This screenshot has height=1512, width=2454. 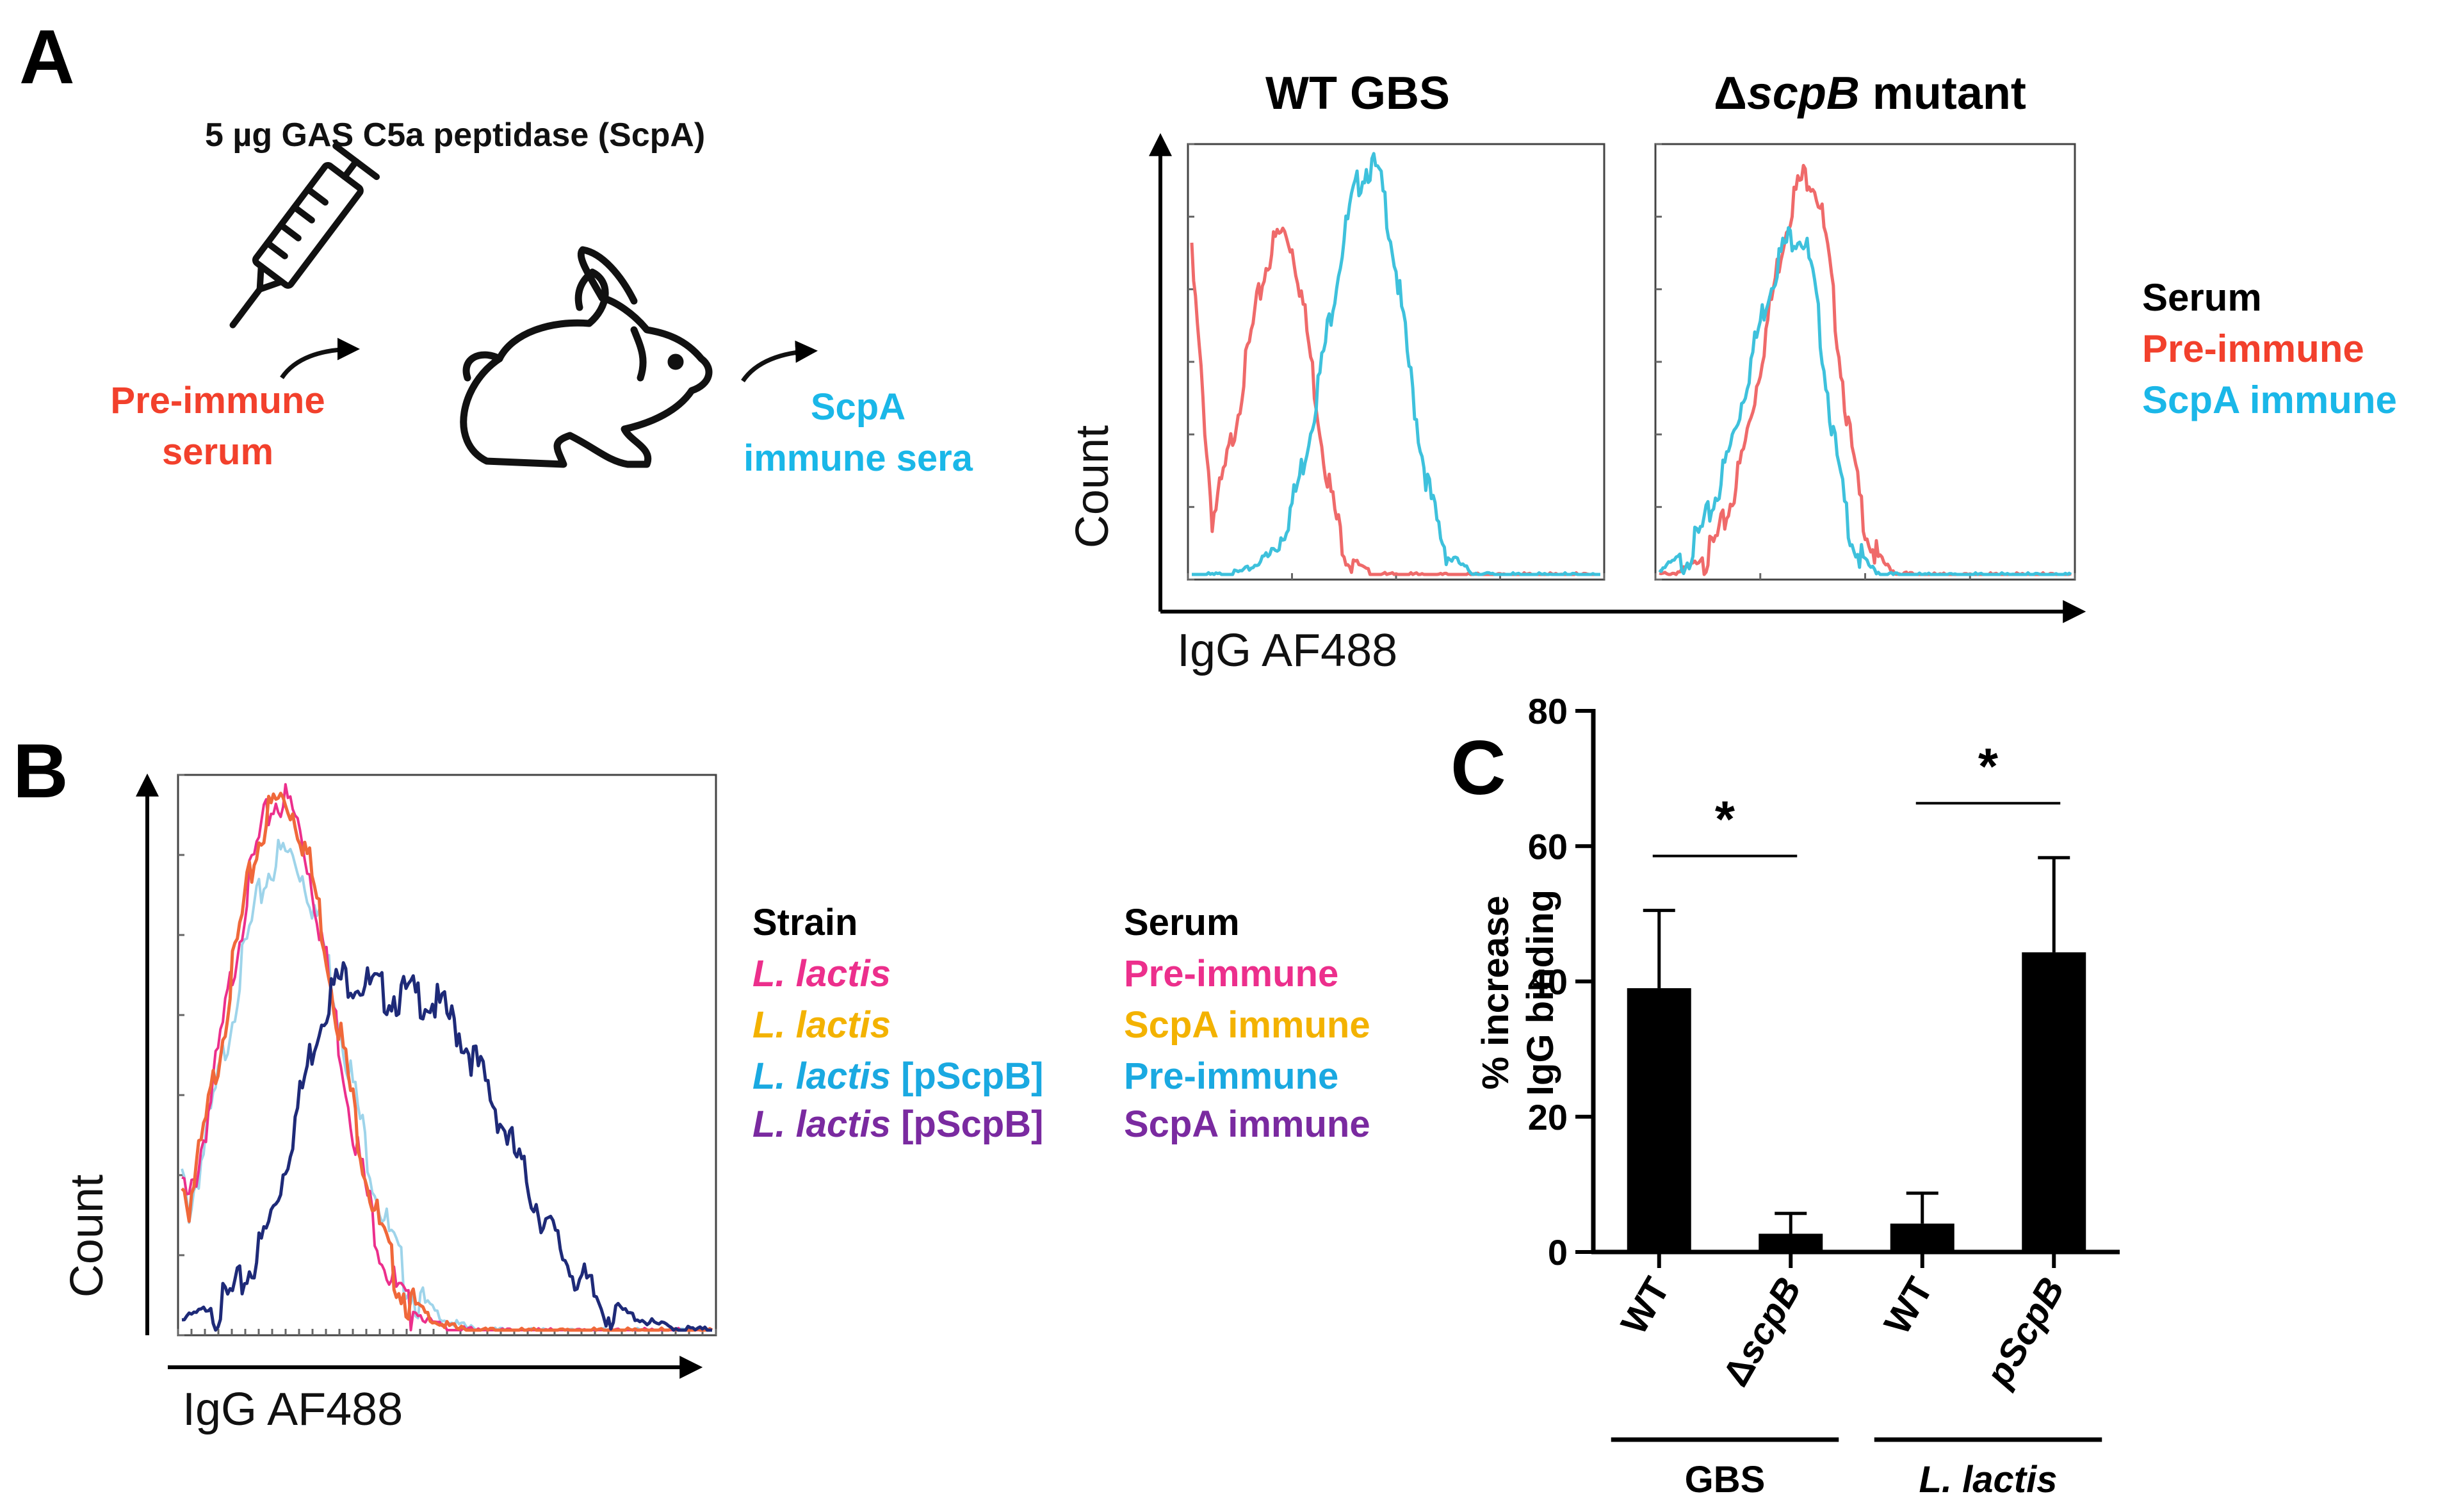 I want to click on immune-sera-label: immune sera, so click(x=859, y=458).